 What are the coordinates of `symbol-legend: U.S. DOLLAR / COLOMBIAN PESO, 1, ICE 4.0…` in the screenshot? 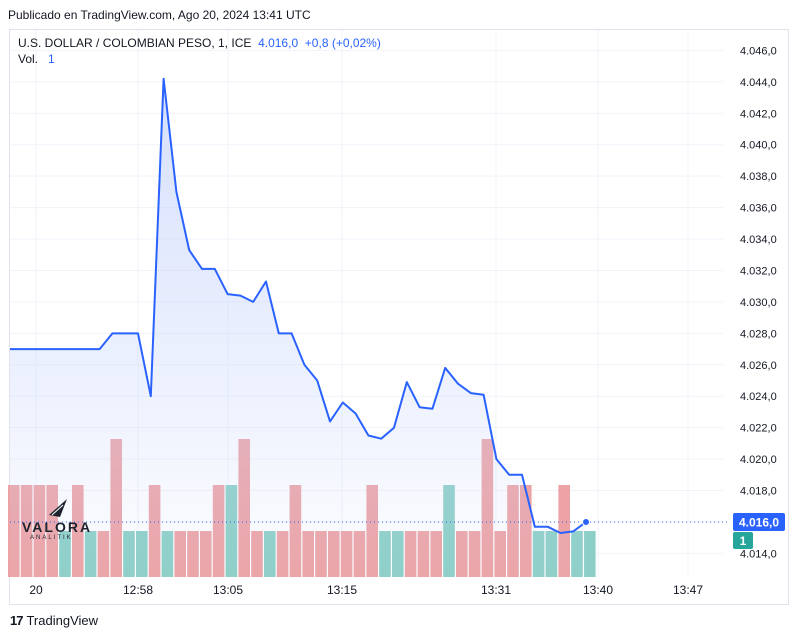 It's located at (199, 43).